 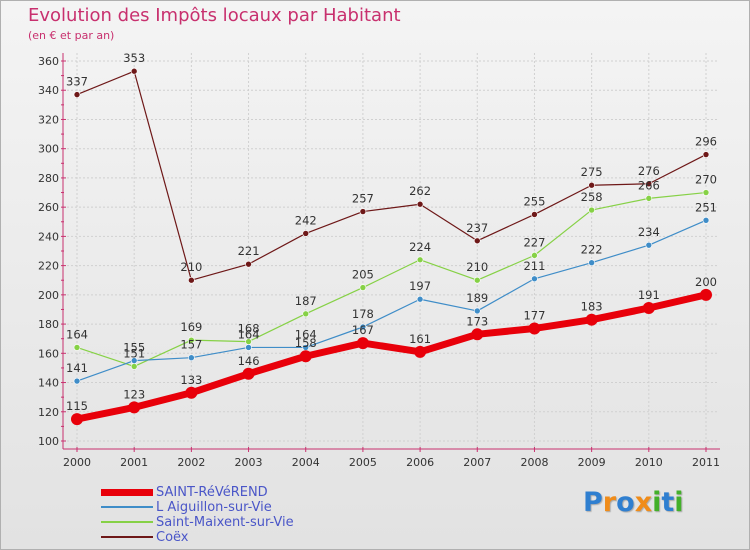 I want to click on data-label: 164, so click(x=249, y=334).